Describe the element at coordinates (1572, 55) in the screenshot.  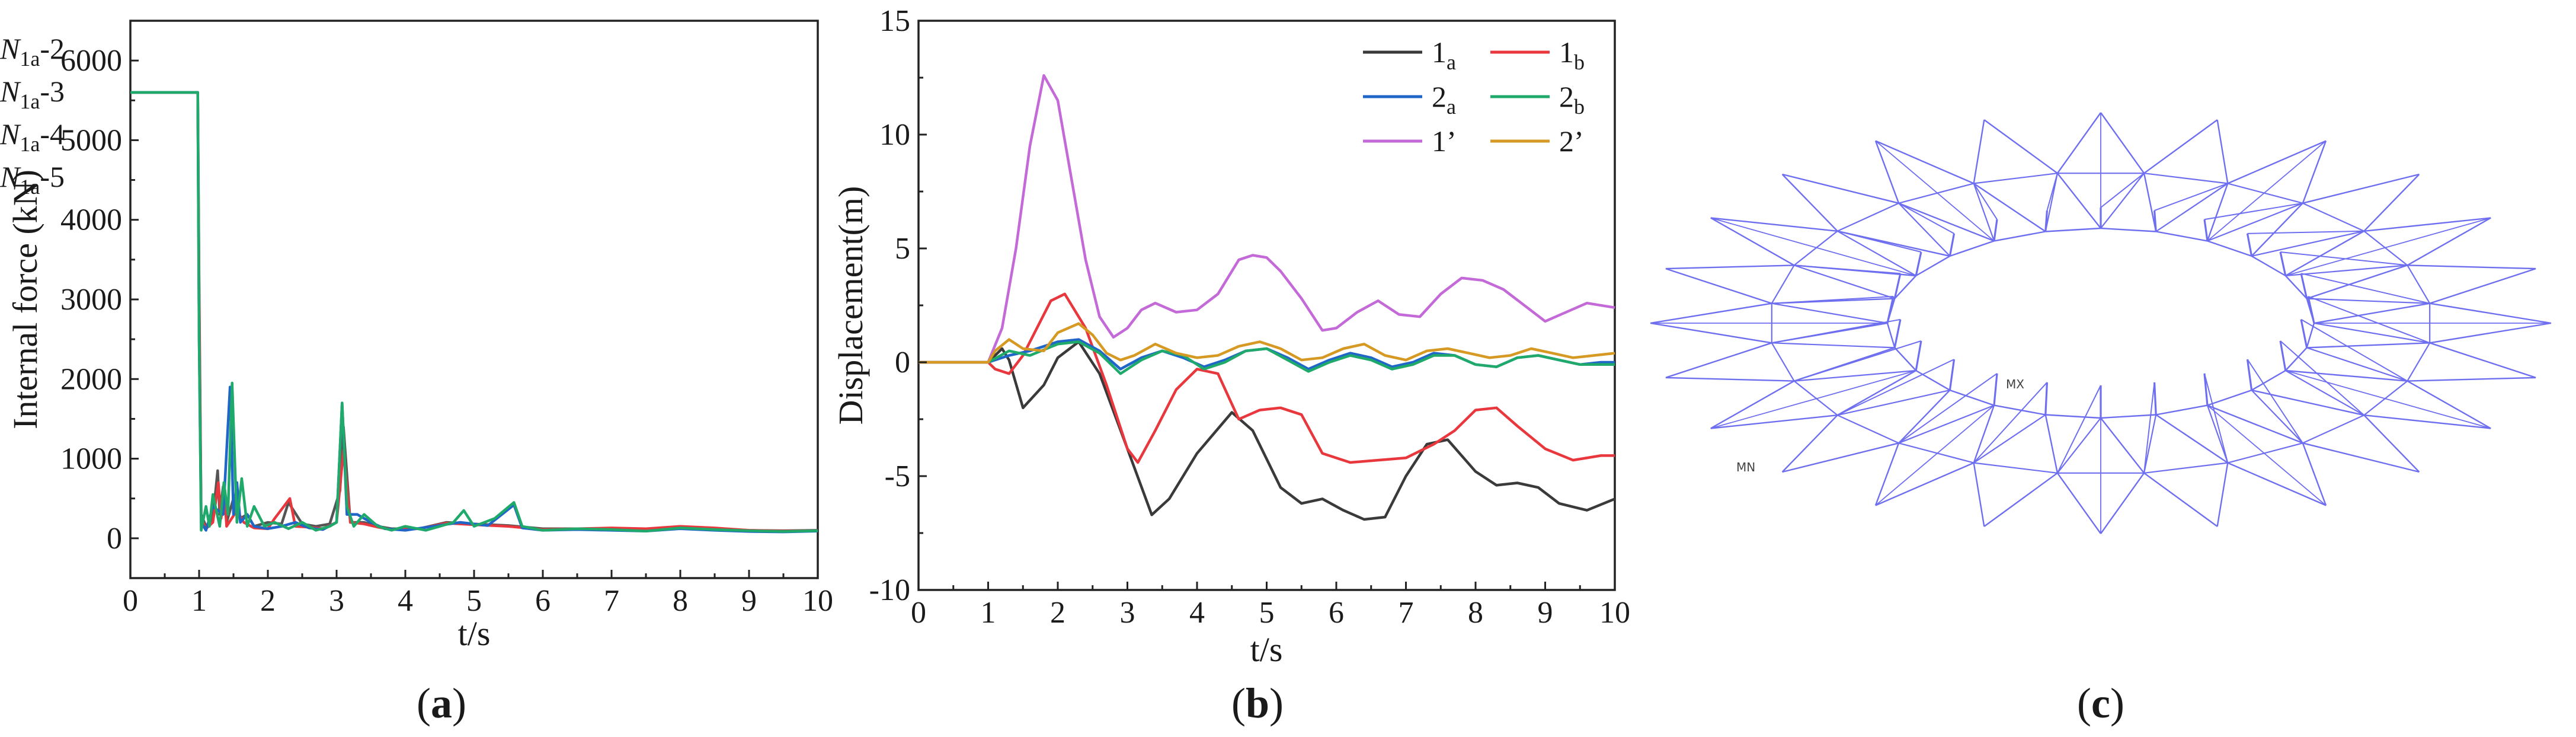
I see `legend-entry: 1b` at that location.